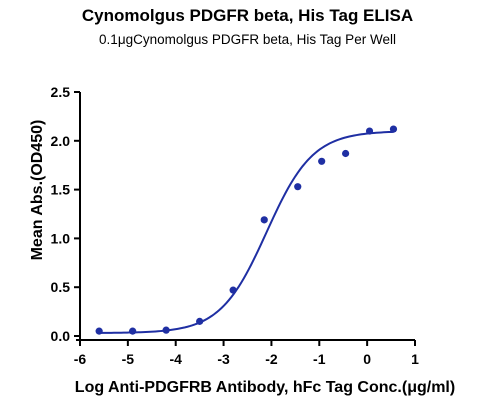  Describe the element at coordinates (319, 359) in the screenshot. I see `x-tick-label: -1` at that location.